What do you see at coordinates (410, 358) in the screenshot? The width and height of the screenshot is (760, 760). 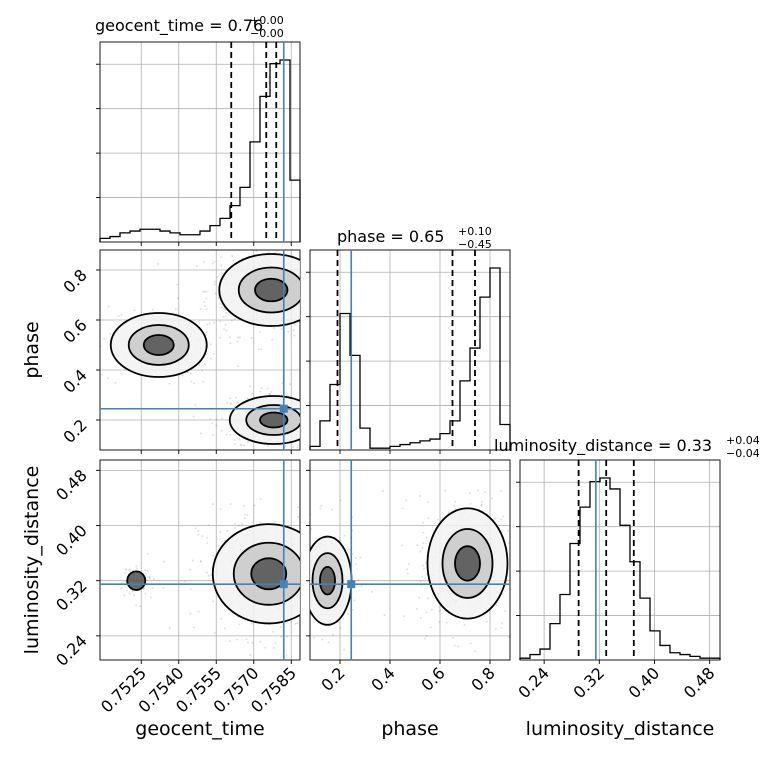 I see `histogram-step-phase` at bounding box center [410, 358].